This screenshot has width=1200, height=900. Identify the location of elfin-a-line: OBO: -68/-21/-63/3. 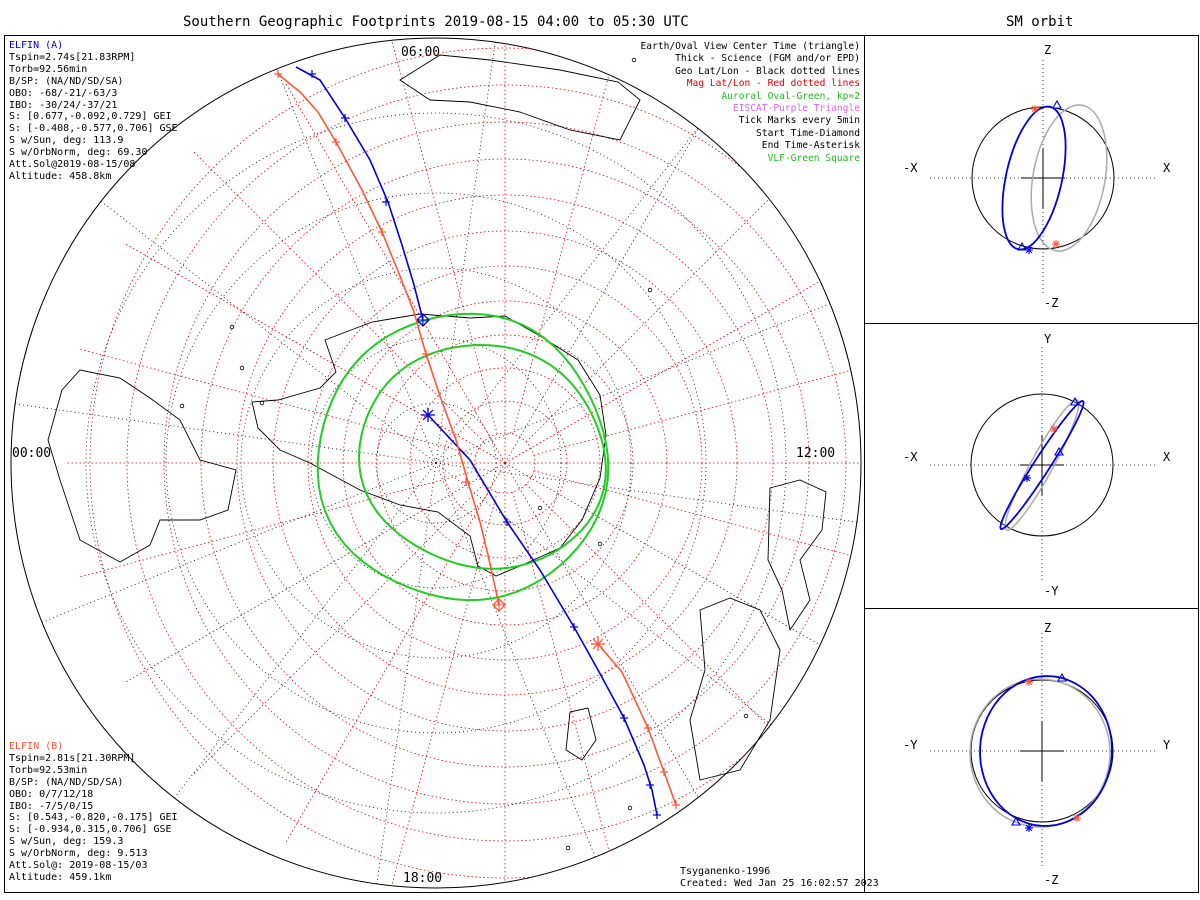
(63, 93).